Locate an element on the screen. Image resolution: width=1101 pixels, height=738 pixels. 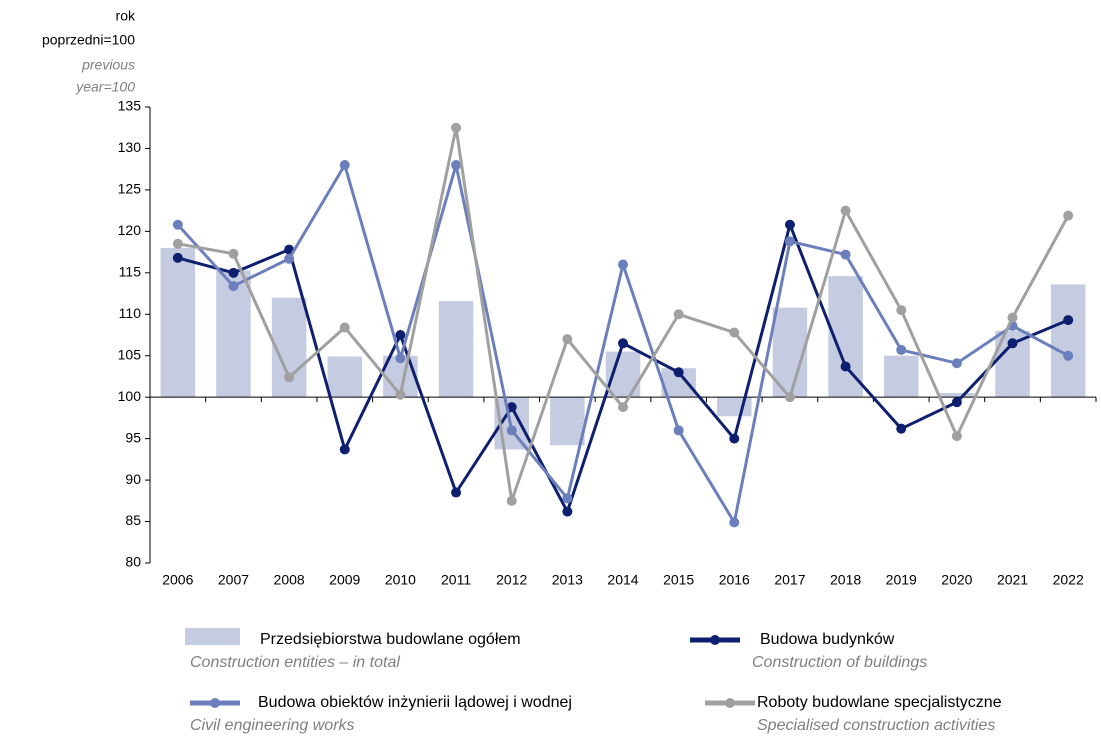
x-tick-label: 2022 is located at coordinates (1068, 580).